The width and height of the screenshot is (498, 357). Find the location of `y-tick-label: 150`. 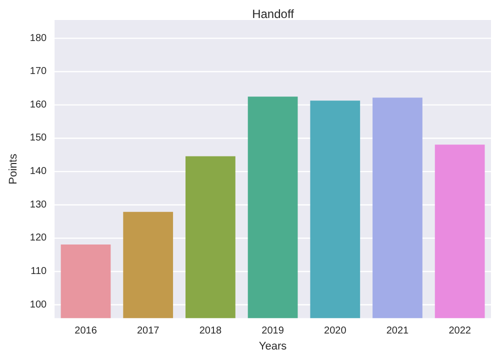

y-tick-label: 150 is located at coordinates (39, 138).